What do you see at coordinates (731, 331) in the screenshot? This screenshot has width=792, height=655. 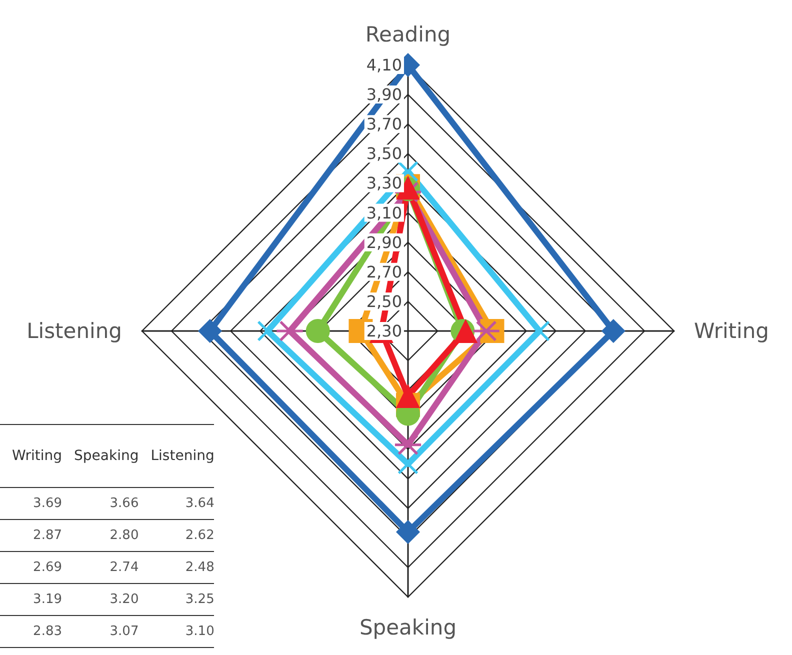 I see `spoke-label: Writing` at bounding box center [731, 331].